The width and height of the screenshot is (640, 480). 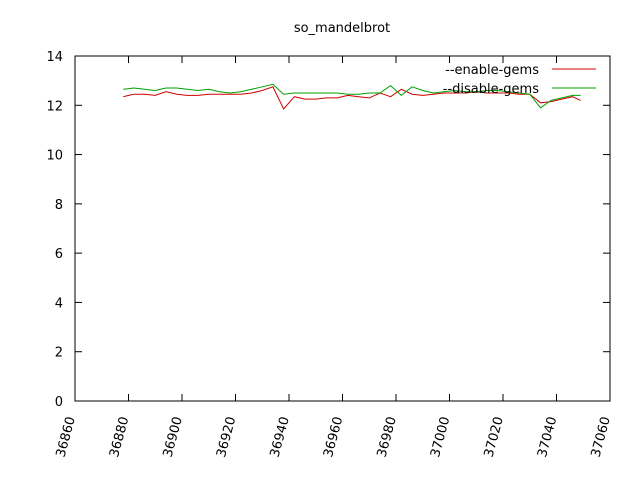 I want to click on y-tick-label: 8, so click(x=59, y=205).